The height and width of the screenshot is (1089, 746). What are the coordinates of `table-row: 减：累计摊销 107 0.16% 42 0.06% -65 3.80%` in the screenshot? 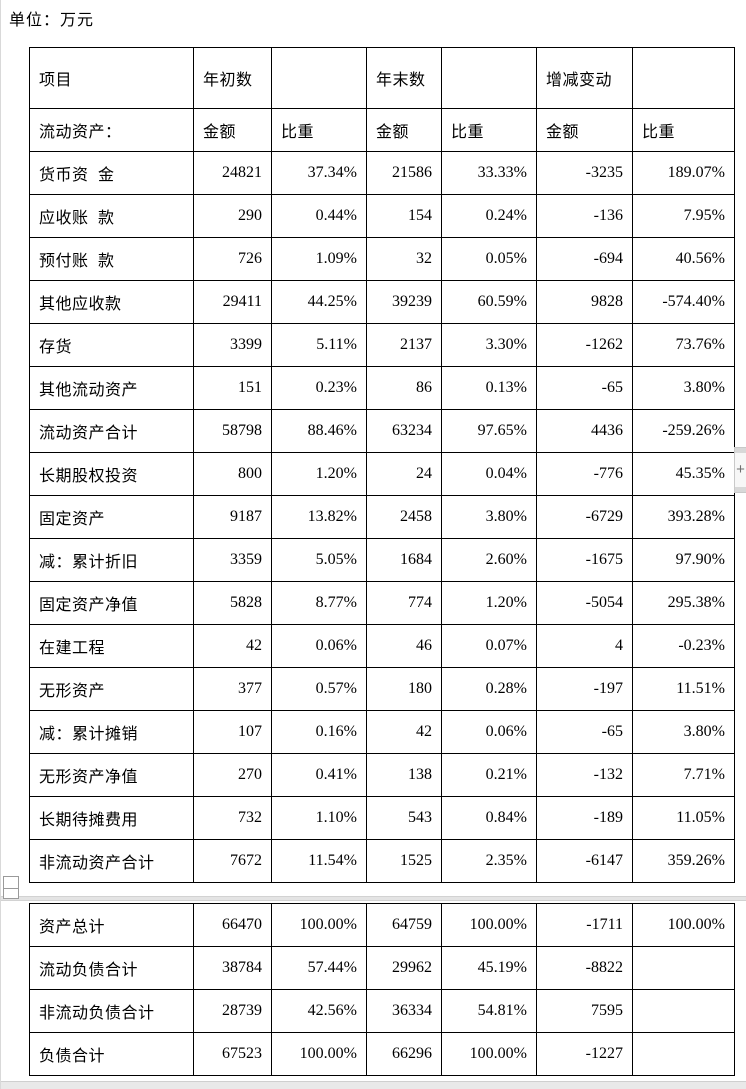 It's located at (382, 732).